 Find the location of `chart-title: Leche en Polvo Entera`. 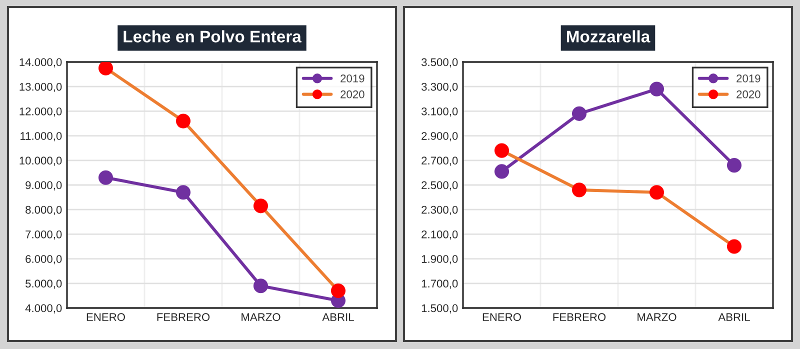

chart-title: Leche en Polvo Entera is located at coordinates (213, 36).